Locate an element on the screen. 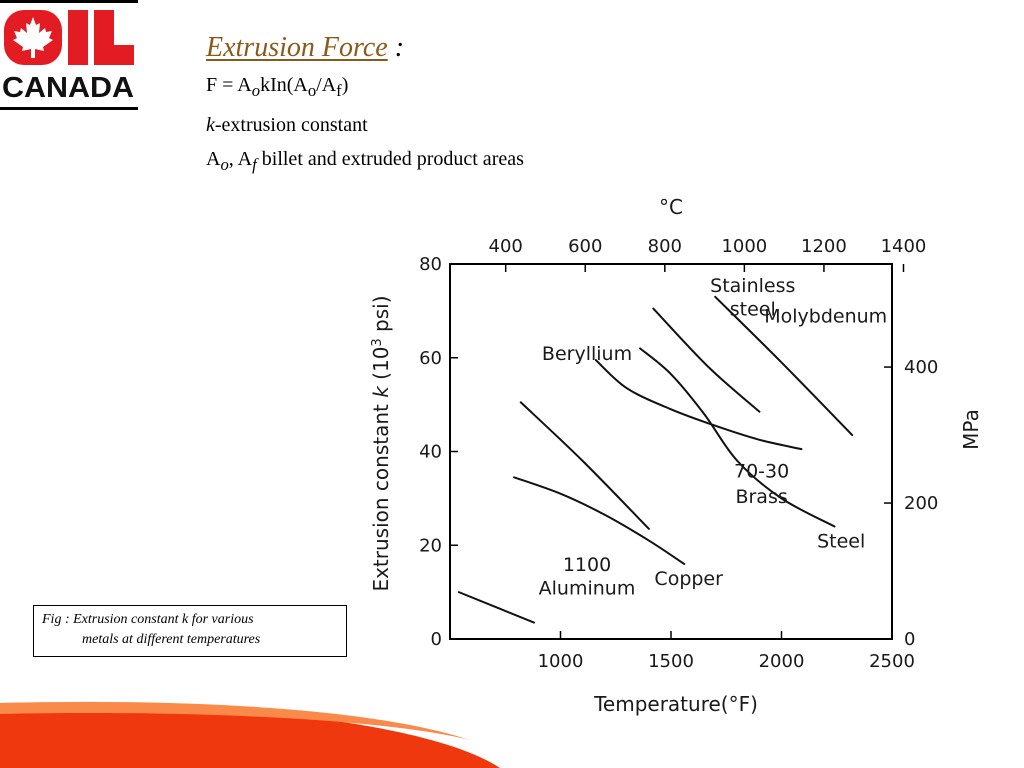 The height and width of the screenshot is (768, 1024). formula-k-definition: k-extrusion constant is located at coordinates (365, 125).